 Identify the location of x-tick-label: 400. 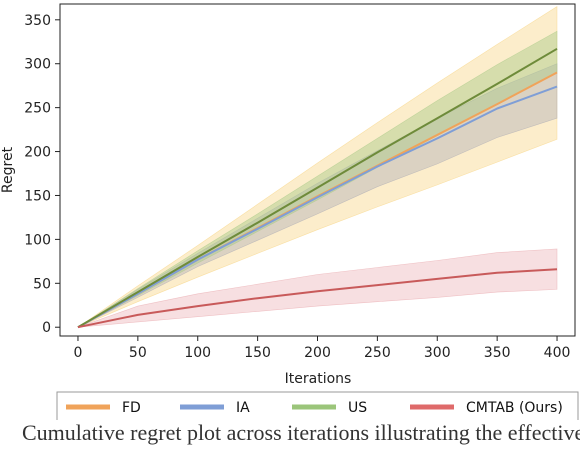
(557, 353).